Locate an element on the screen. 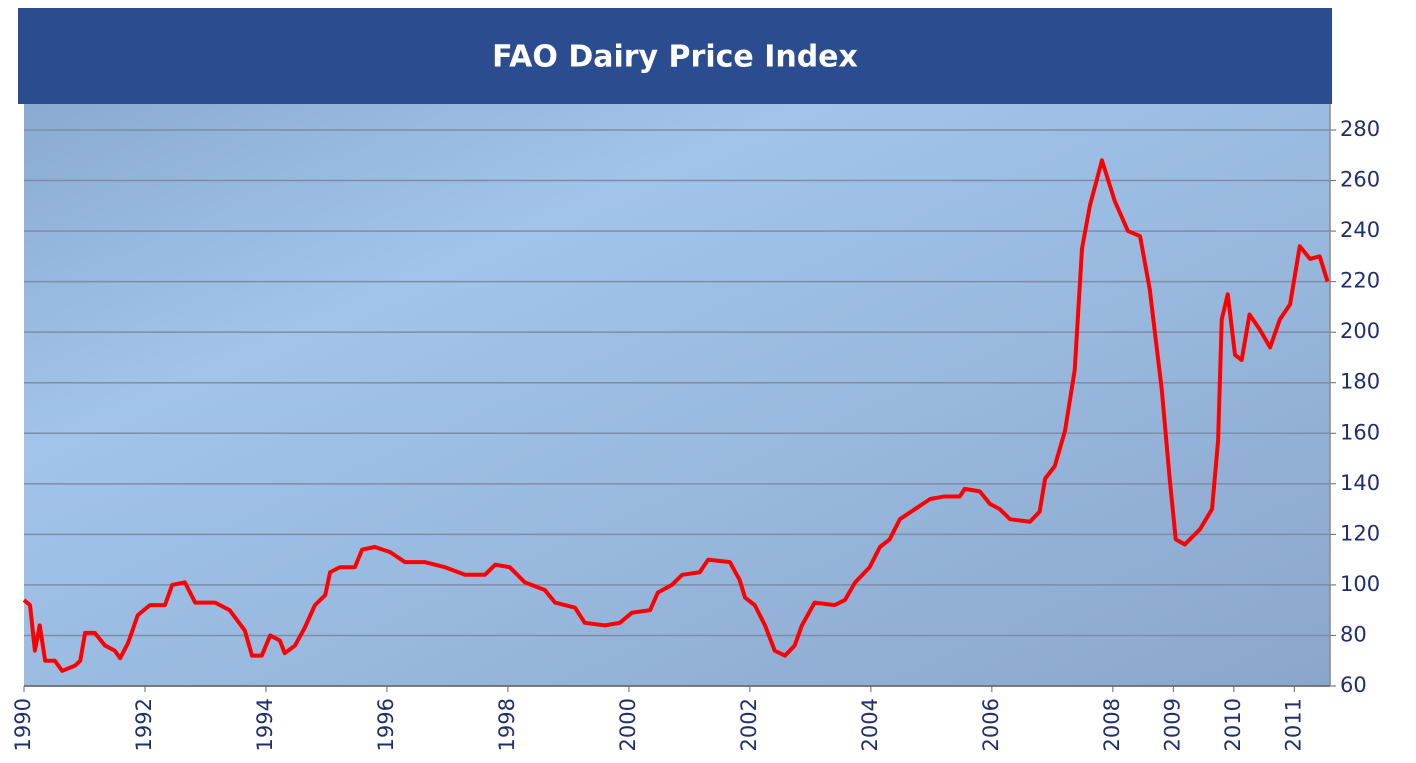  y-tick-label: 240 is located at coordinates (1360, 230).